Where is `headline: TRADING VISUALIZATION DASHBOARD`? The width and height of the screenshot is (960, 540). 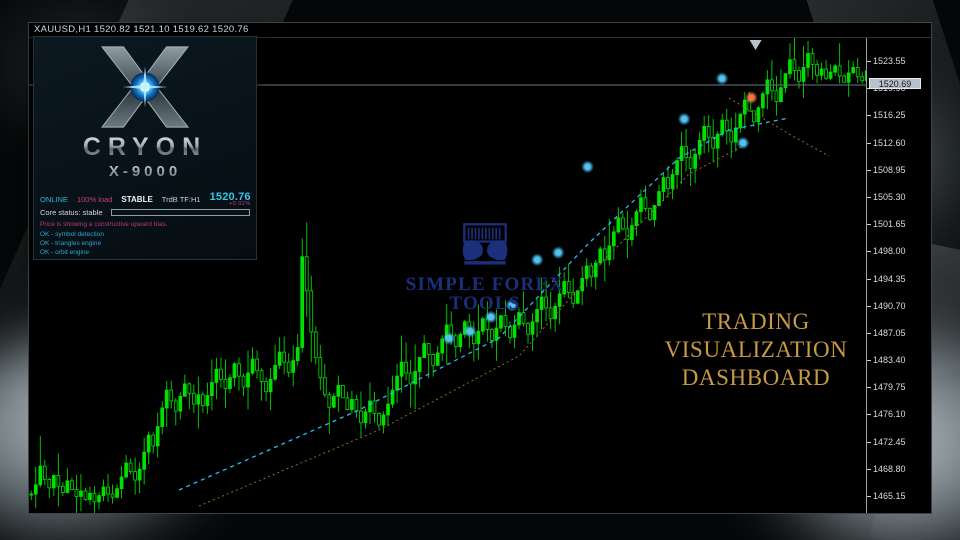
headline: TRADING VISUALIZATION DASHBOARD is located at coordinates (756, 350).